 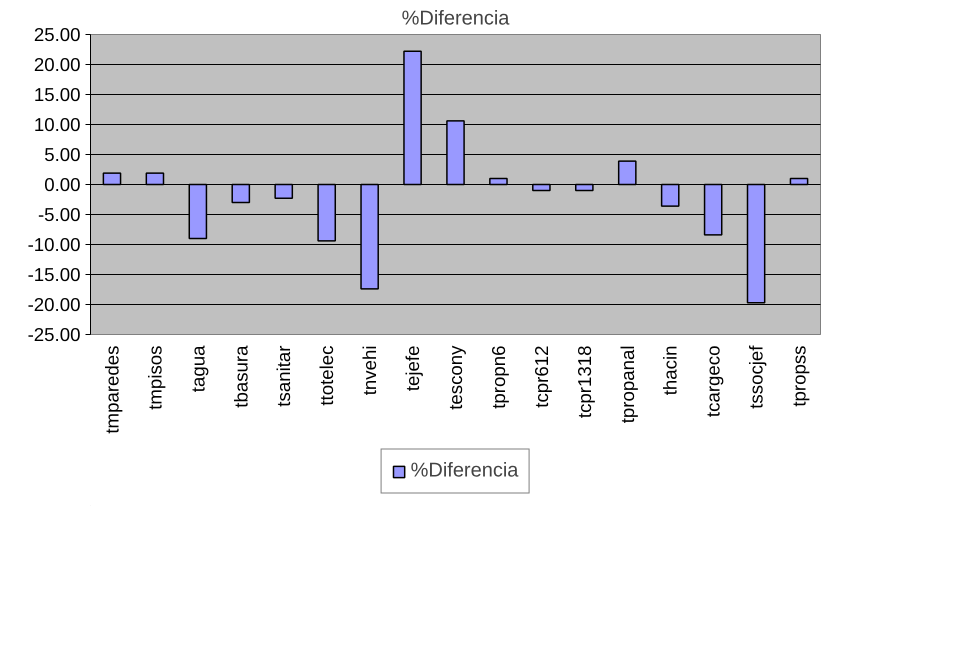 What do you see at coordinates (369, 370) in the screenshot?
I see `x-tick-label: tnvehi` at bounding box center [369, 370].